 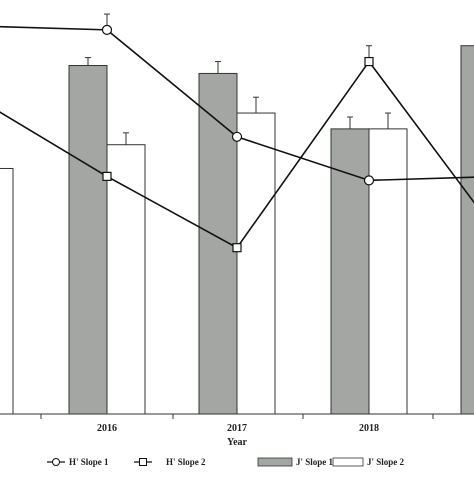 I want to click on legend-label: H' Slope 2, so click(x=186, y=462).